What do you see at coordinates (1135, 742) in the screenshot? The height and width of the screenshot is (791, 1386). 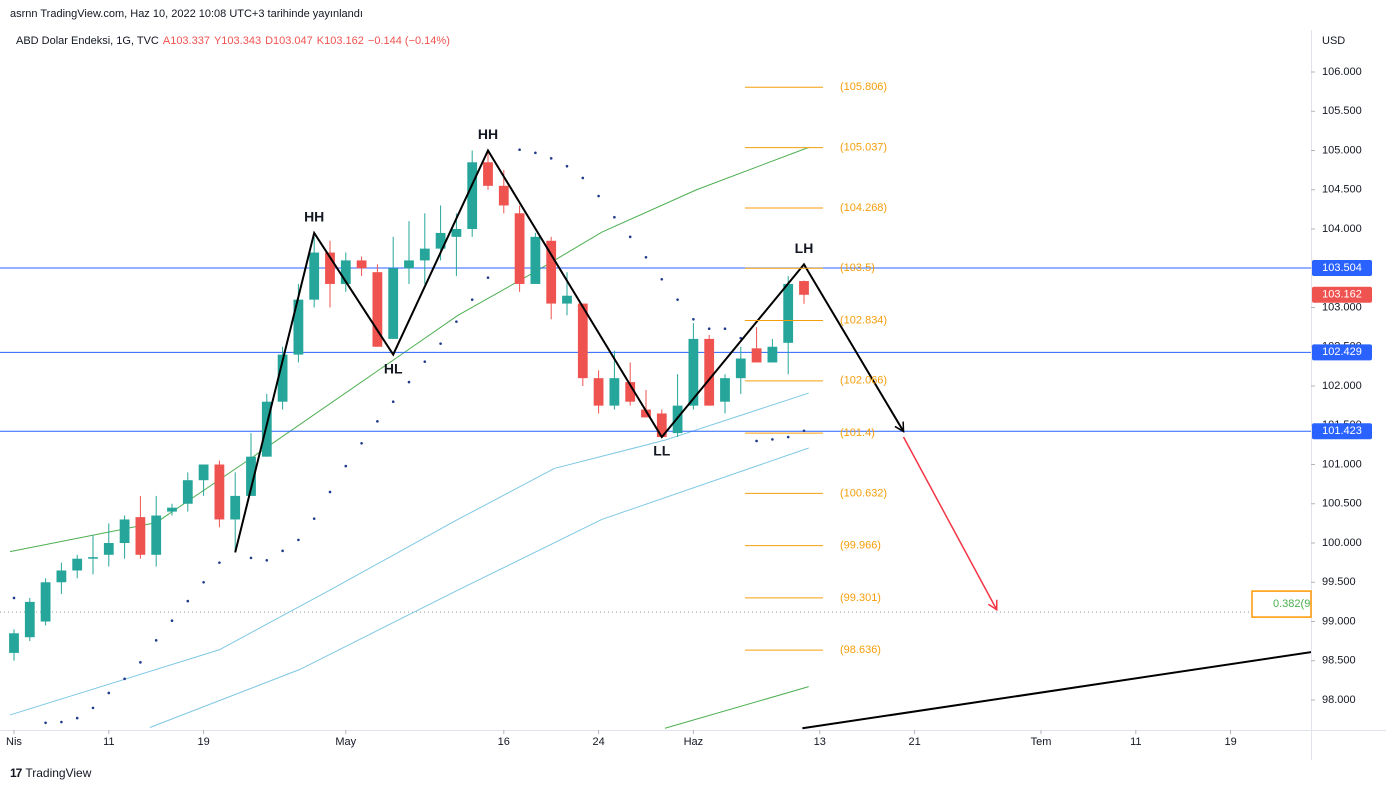 I see `x-tick-label: 11` at bounding box center [1135, 742].